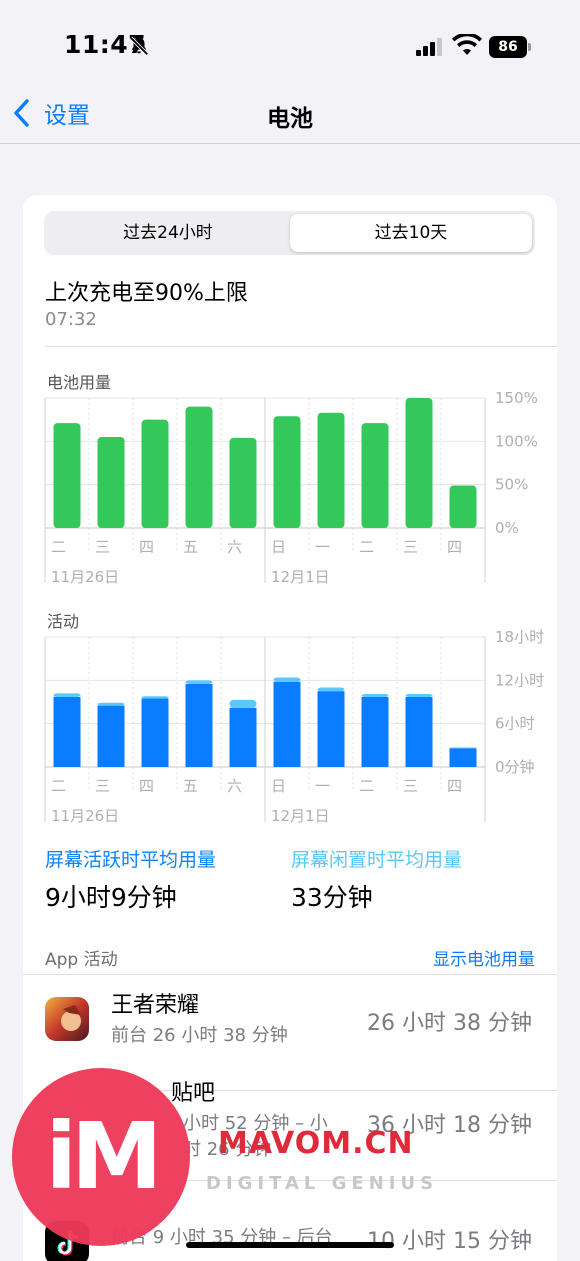  I want to click on battery-level: 86, so click(508, 47).